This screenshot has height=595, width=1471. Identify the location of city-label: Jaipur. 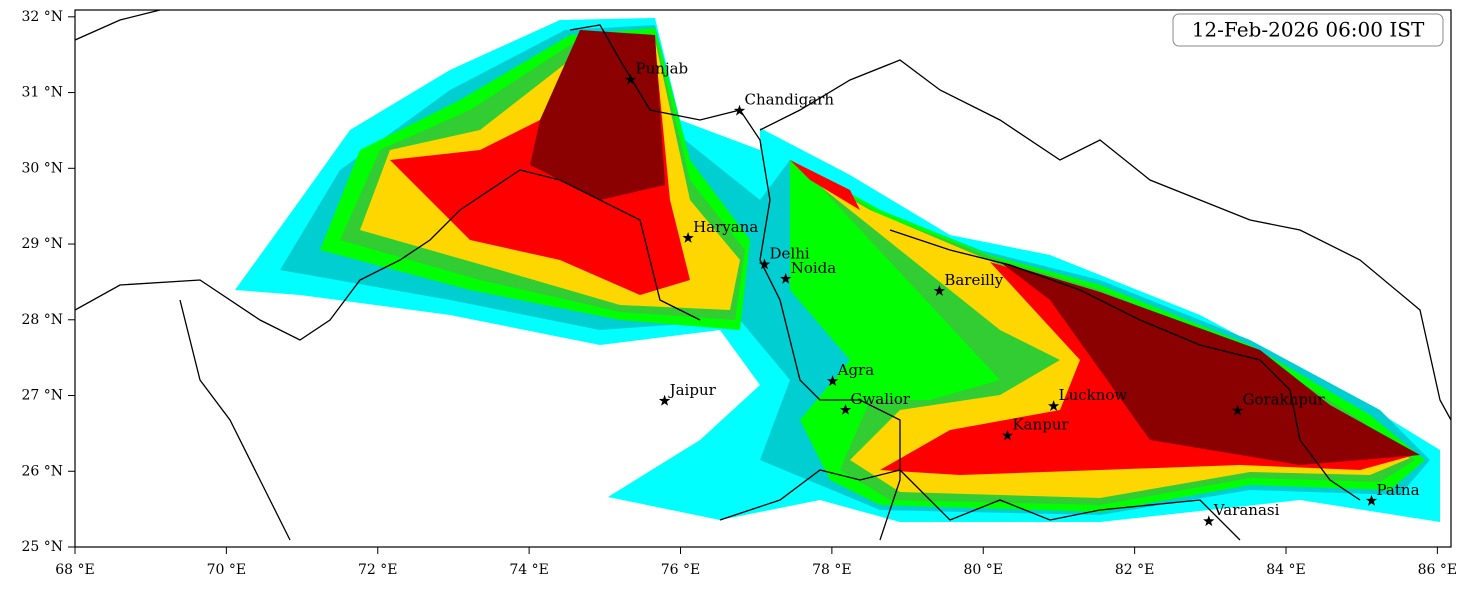
(692, 390).